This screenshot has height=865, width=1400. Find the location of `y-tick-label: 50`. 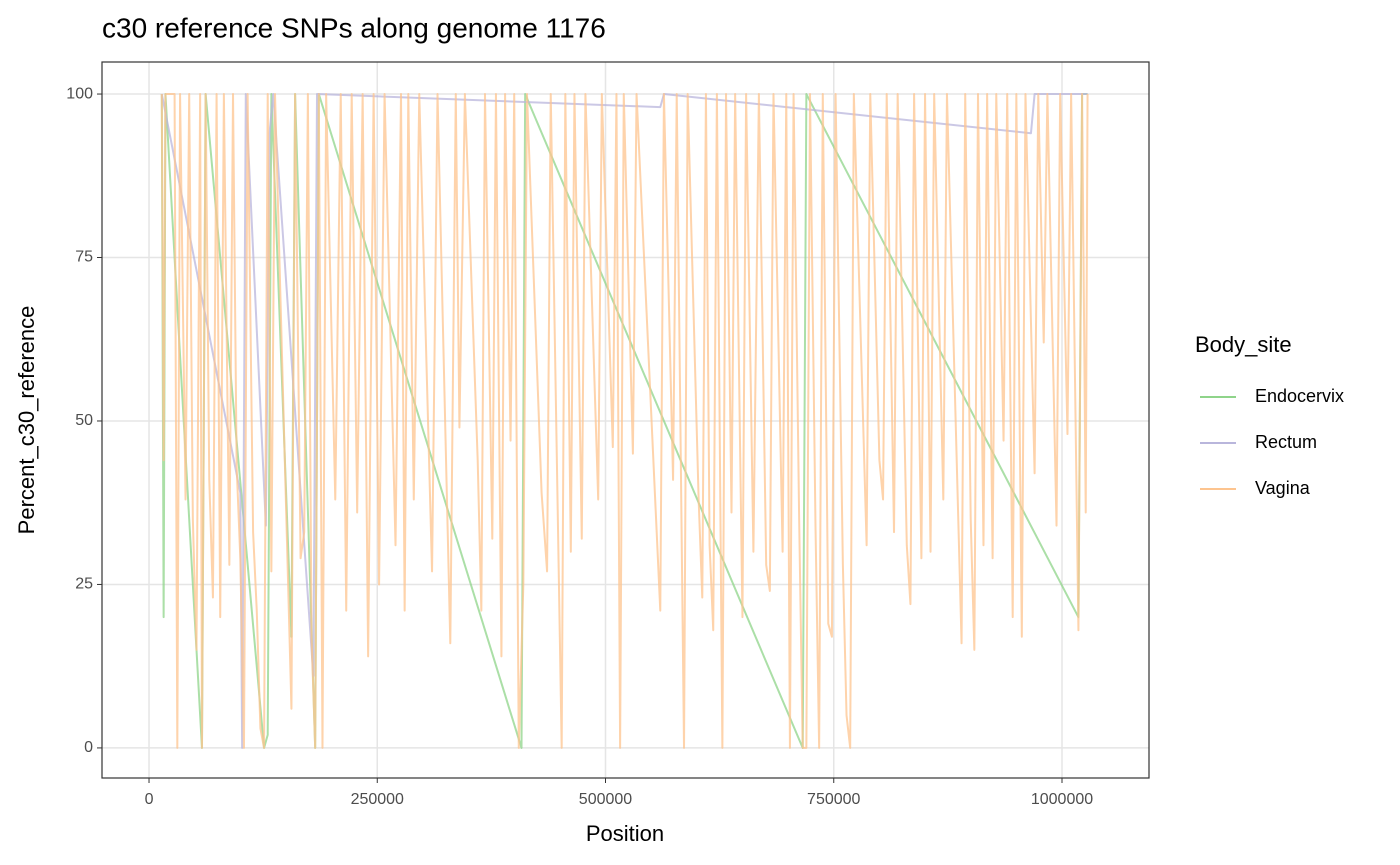

y-tick-label: 50 is located at coordinates (84, 420).